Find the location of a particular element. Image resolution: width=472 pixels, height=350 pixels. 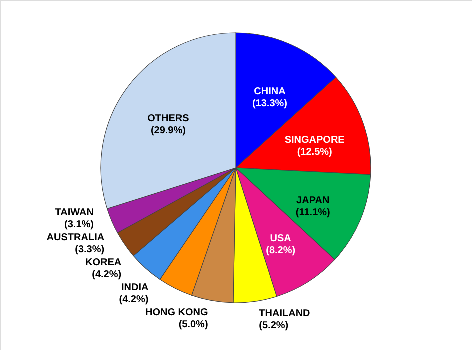

slice-label: TAIWAN is located at coordinates (74, 213).